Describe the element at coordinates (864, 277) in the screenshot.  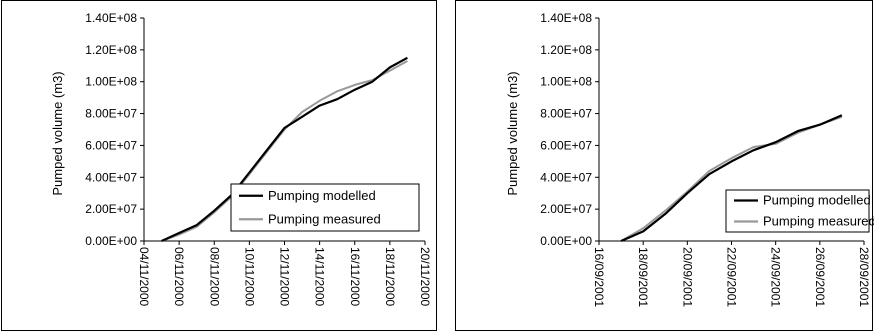
I see `x-tick-label: 28/09/2001` at that location.